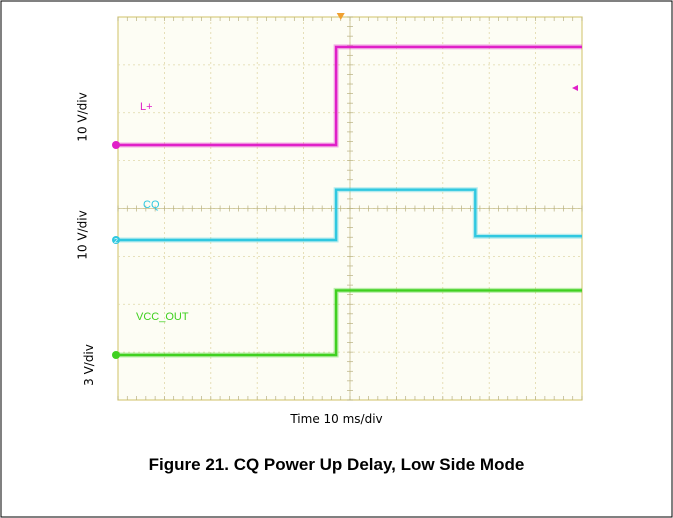  I want to click on series-label-2: VCC_OUT, so click(162, 317).